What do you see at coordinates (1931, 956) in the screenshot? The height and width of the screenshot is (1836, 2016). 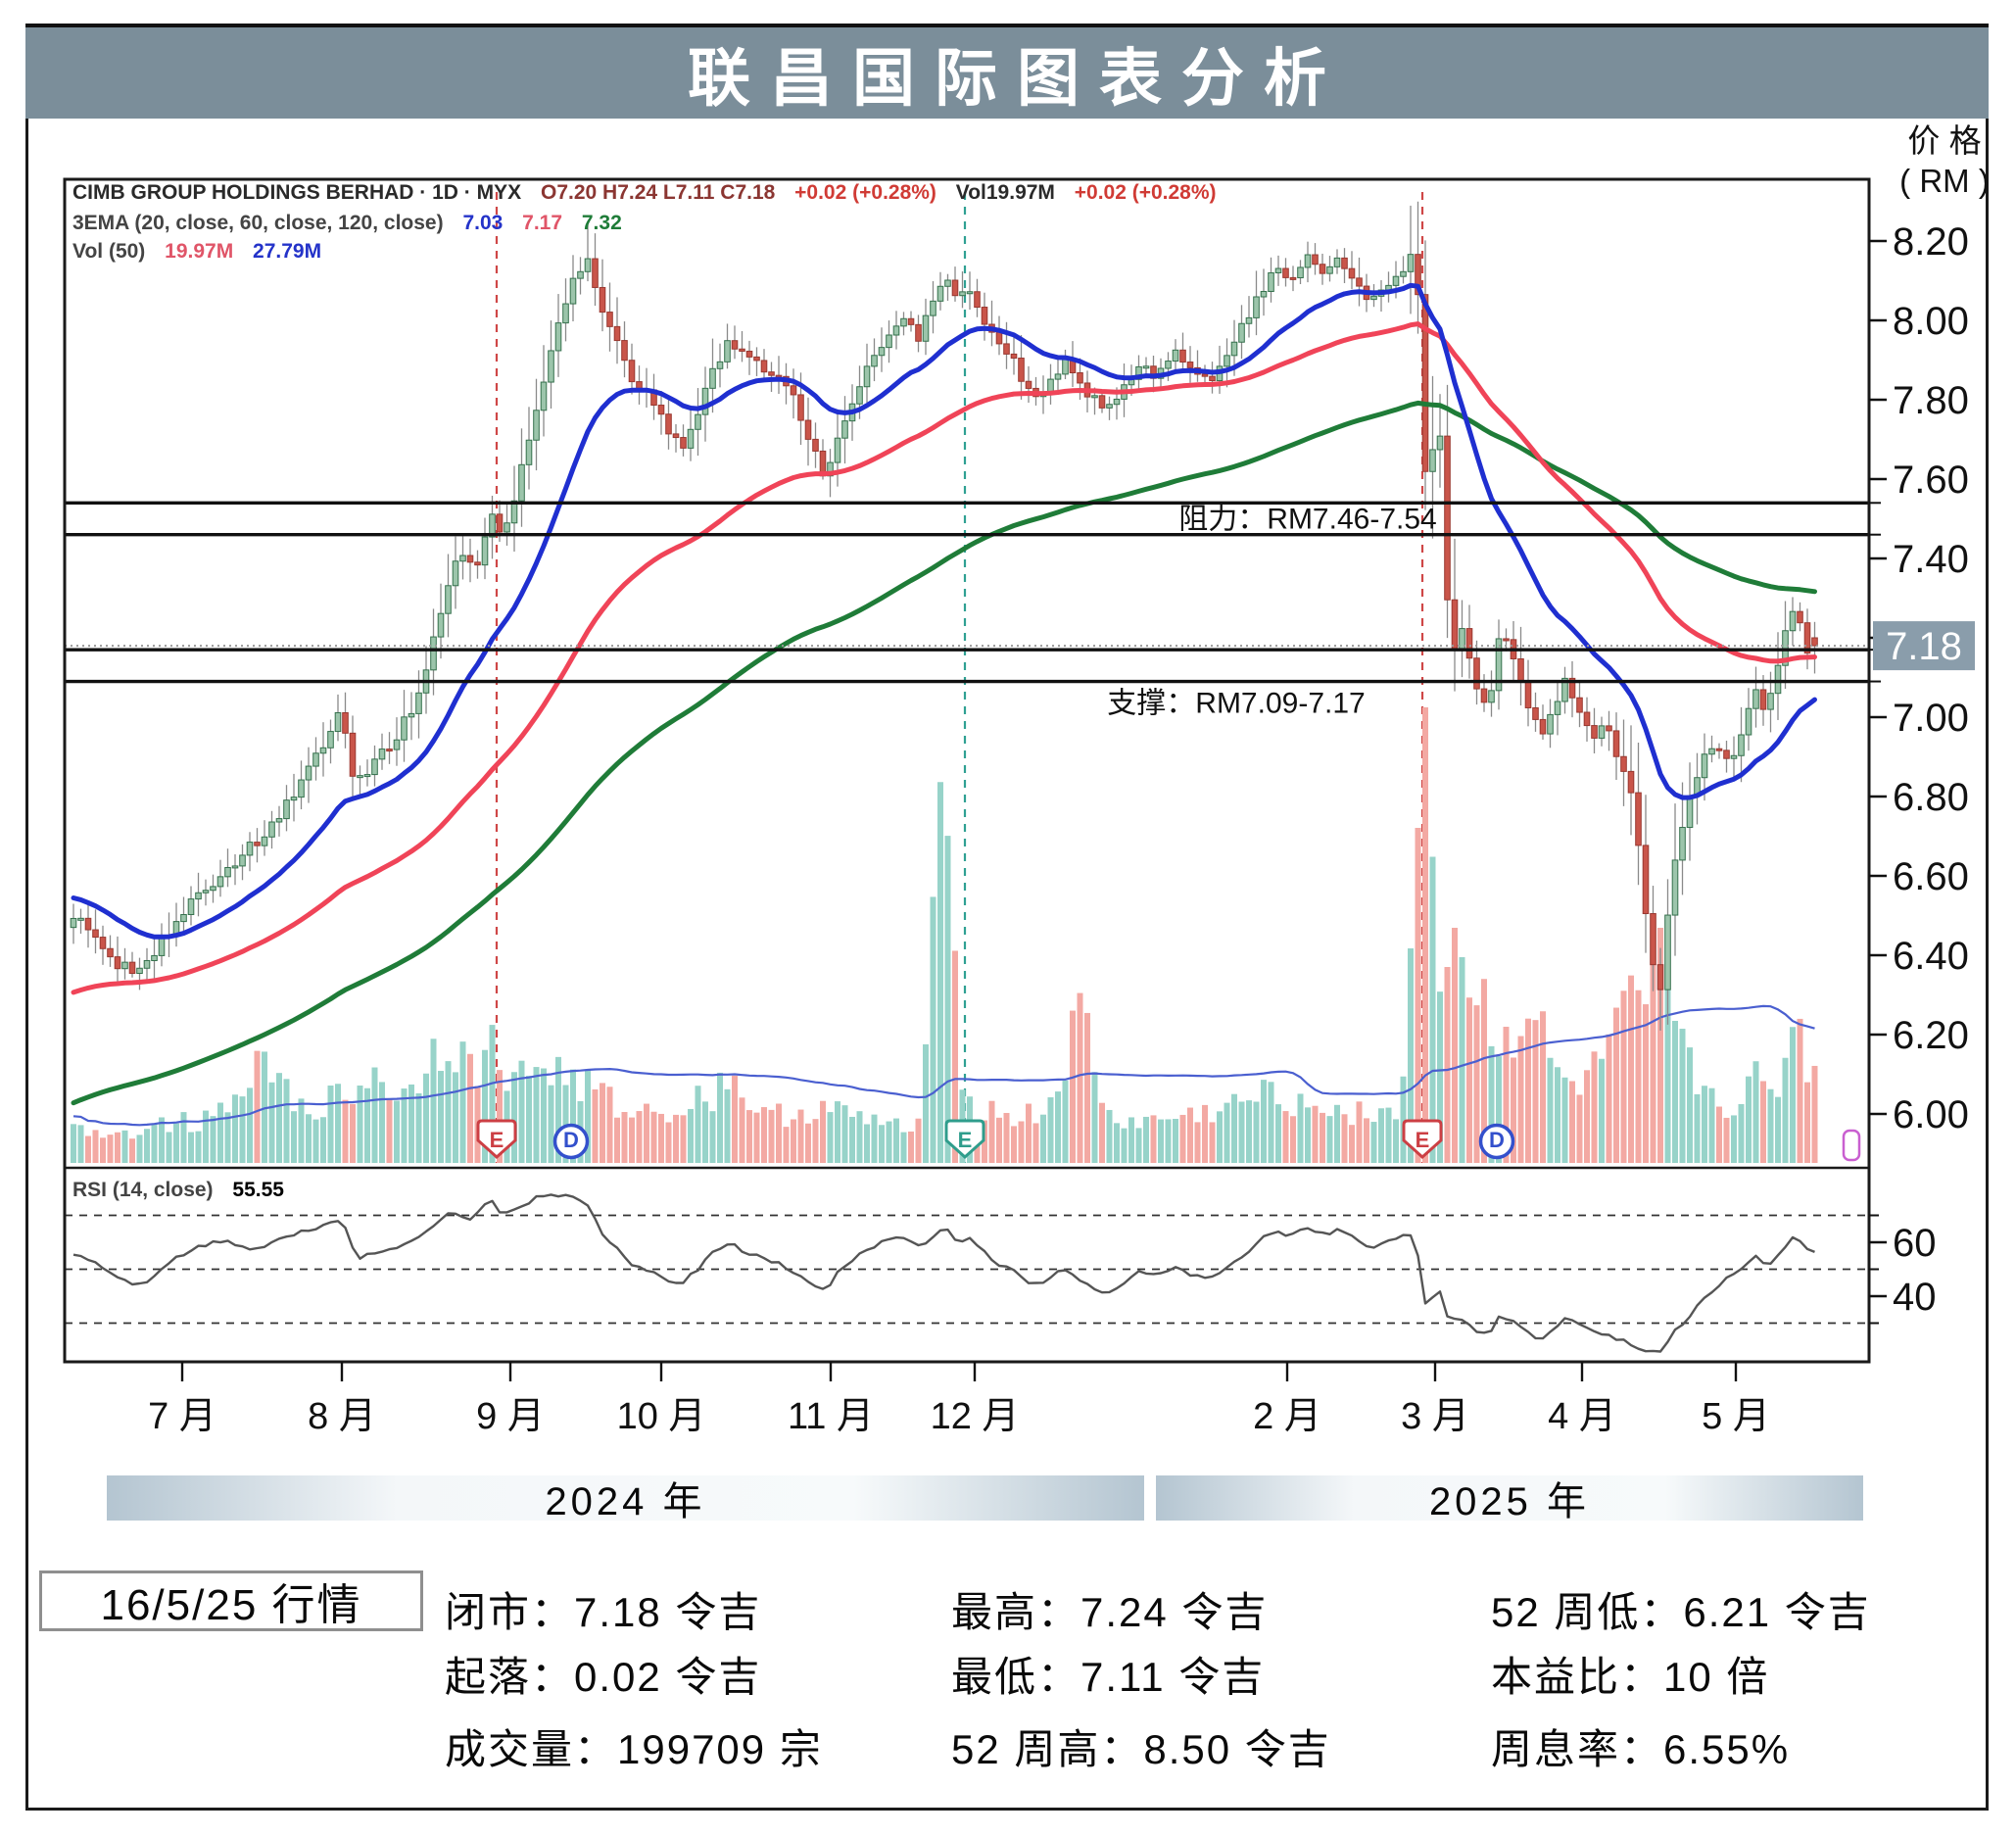 I see `svg-text: 6.40` at bounding box center [1931, 956].